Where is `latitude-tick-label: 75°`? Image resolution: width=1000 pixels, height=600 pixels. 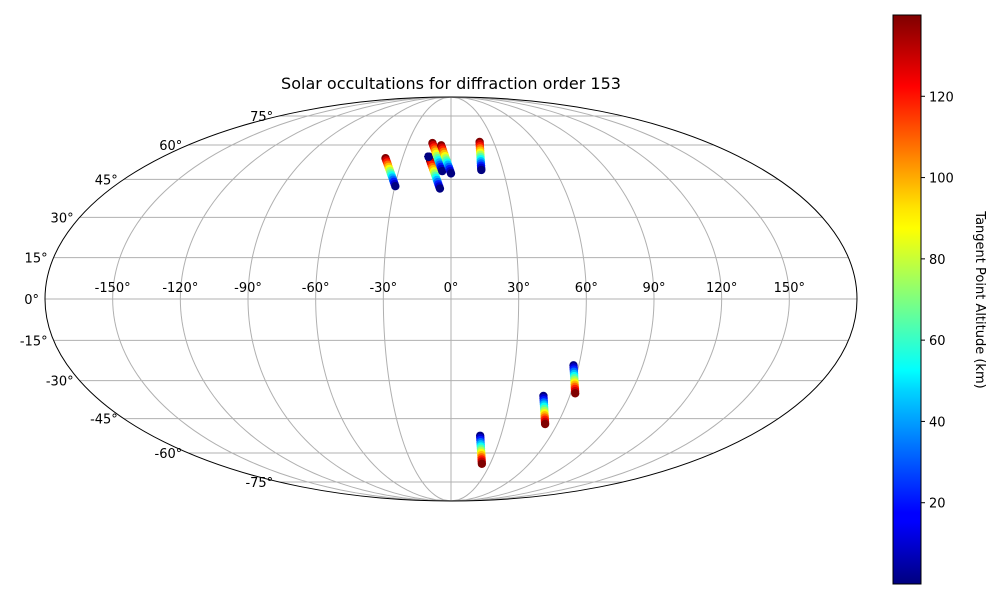 latitude-tick-label: 75° is located at coordinates (261, 117).